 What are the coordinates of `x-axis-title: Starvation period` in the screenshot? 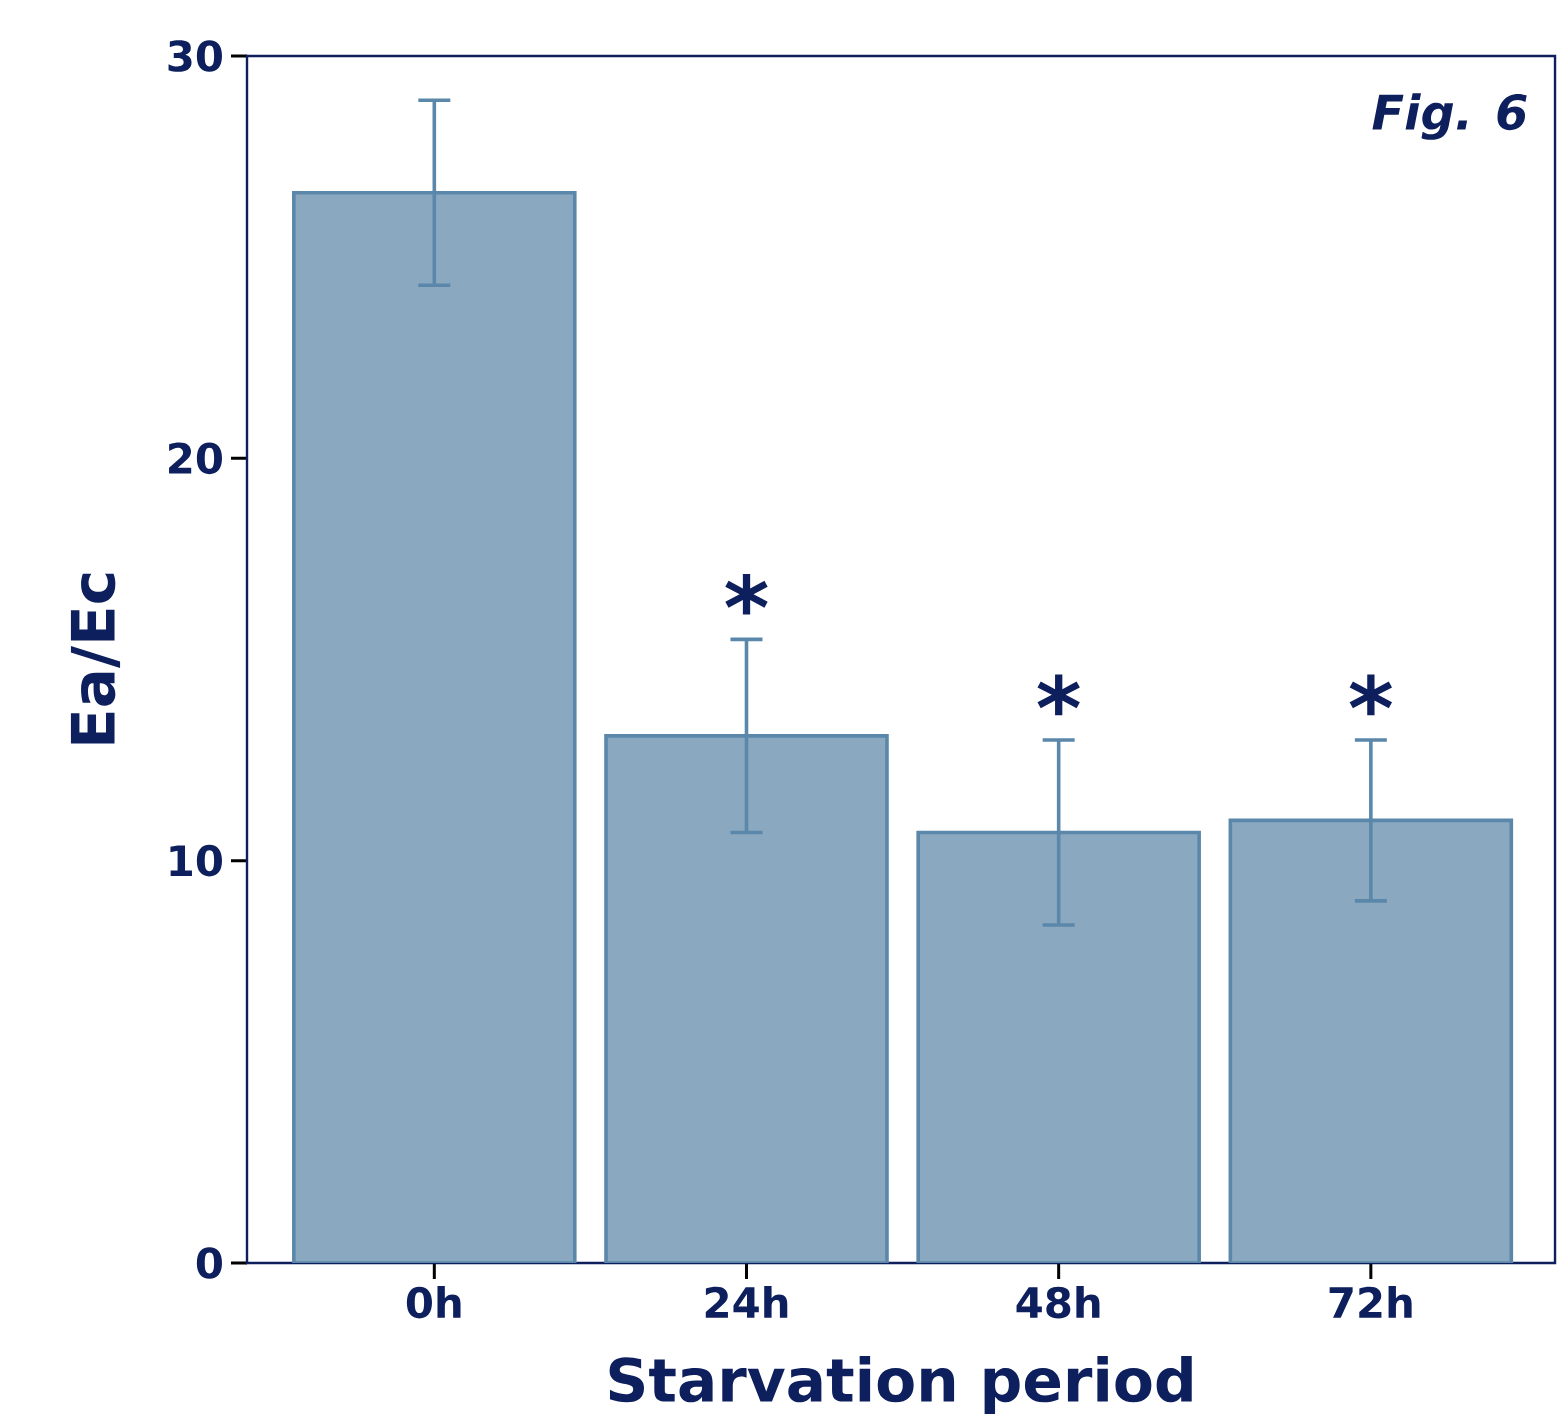 It's located at (900, 1385).